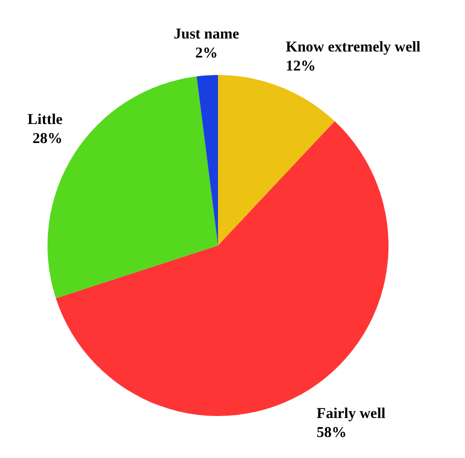 The width and height of the screenshot is (465, 458). What do you see at coordinates (47, 138) in the screenshot?
I see `data-label: 28%` at bounding box center [47, 138].